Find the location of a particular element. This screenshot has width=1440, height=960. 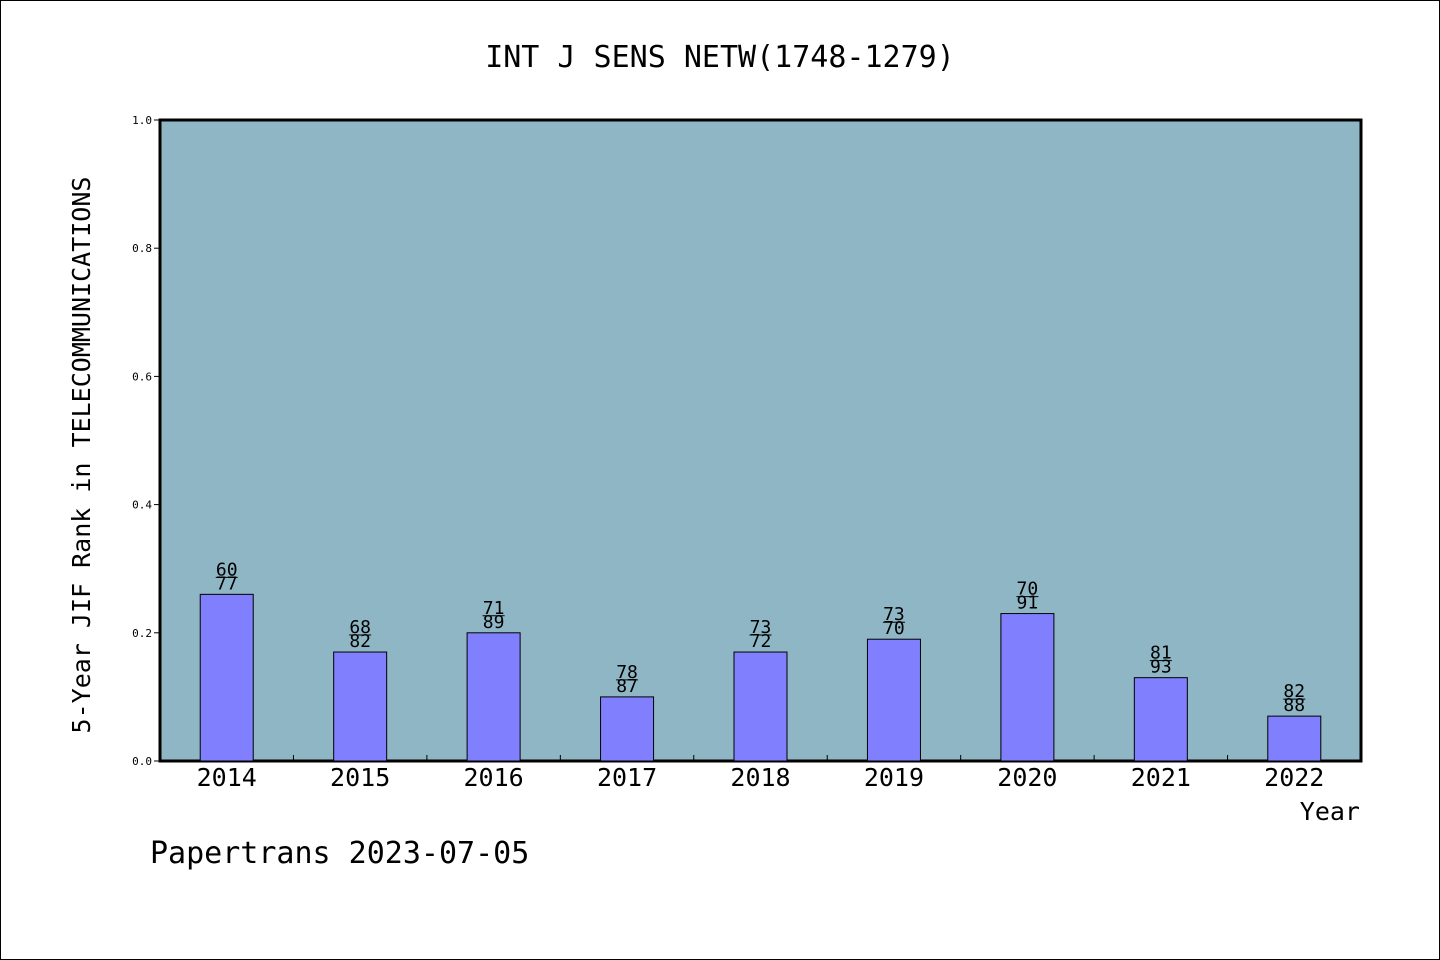

bar-rank-label: 68 is located at coordinates (360, 627).